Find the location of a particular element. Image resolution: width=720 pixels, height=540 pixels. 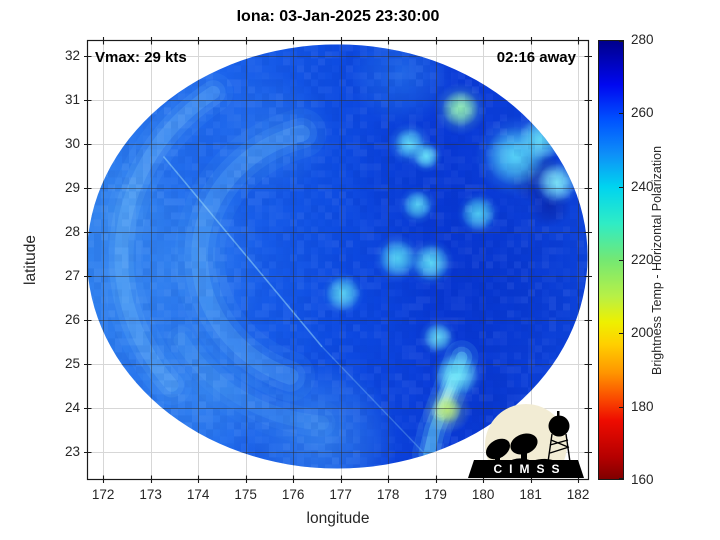

x-tick-label: 175 is located at coordinates (245, 494).